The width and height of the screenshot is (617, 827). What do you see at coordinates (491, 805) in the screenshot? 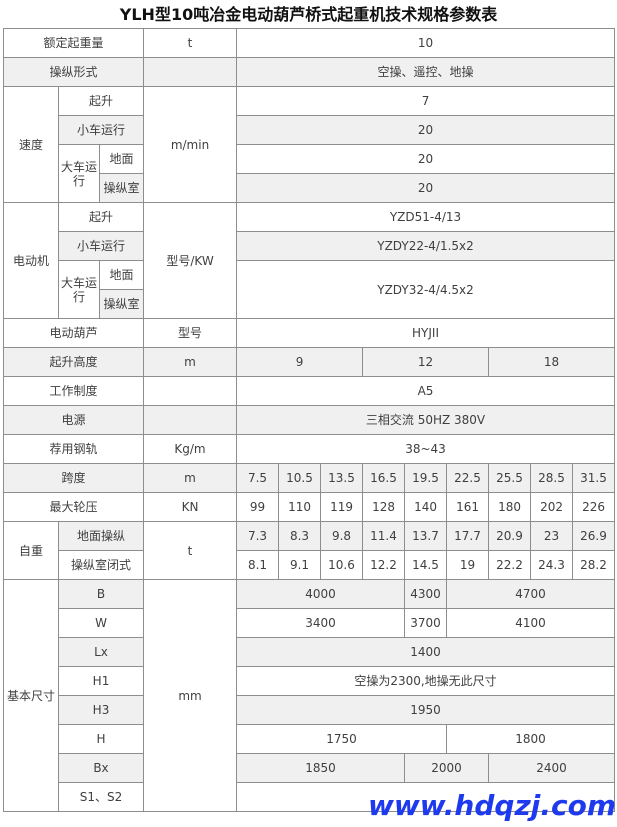
I see `watermark: www.hdqzj.com` at bounding box center [491, 805].